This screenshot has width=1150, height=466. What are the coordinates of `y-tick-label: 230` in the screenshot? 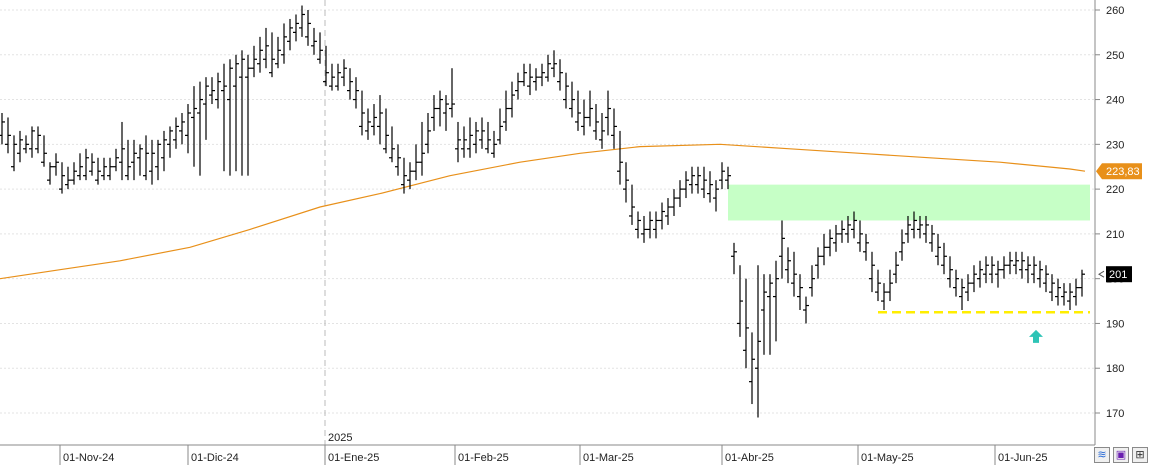 It's located at (1115, 145).